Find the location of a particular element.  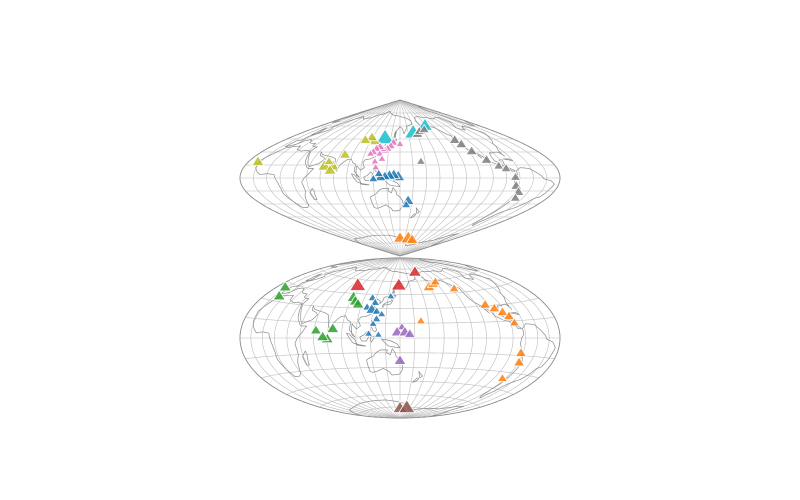

map-sinusoidal is located at coordinates (400, 178).